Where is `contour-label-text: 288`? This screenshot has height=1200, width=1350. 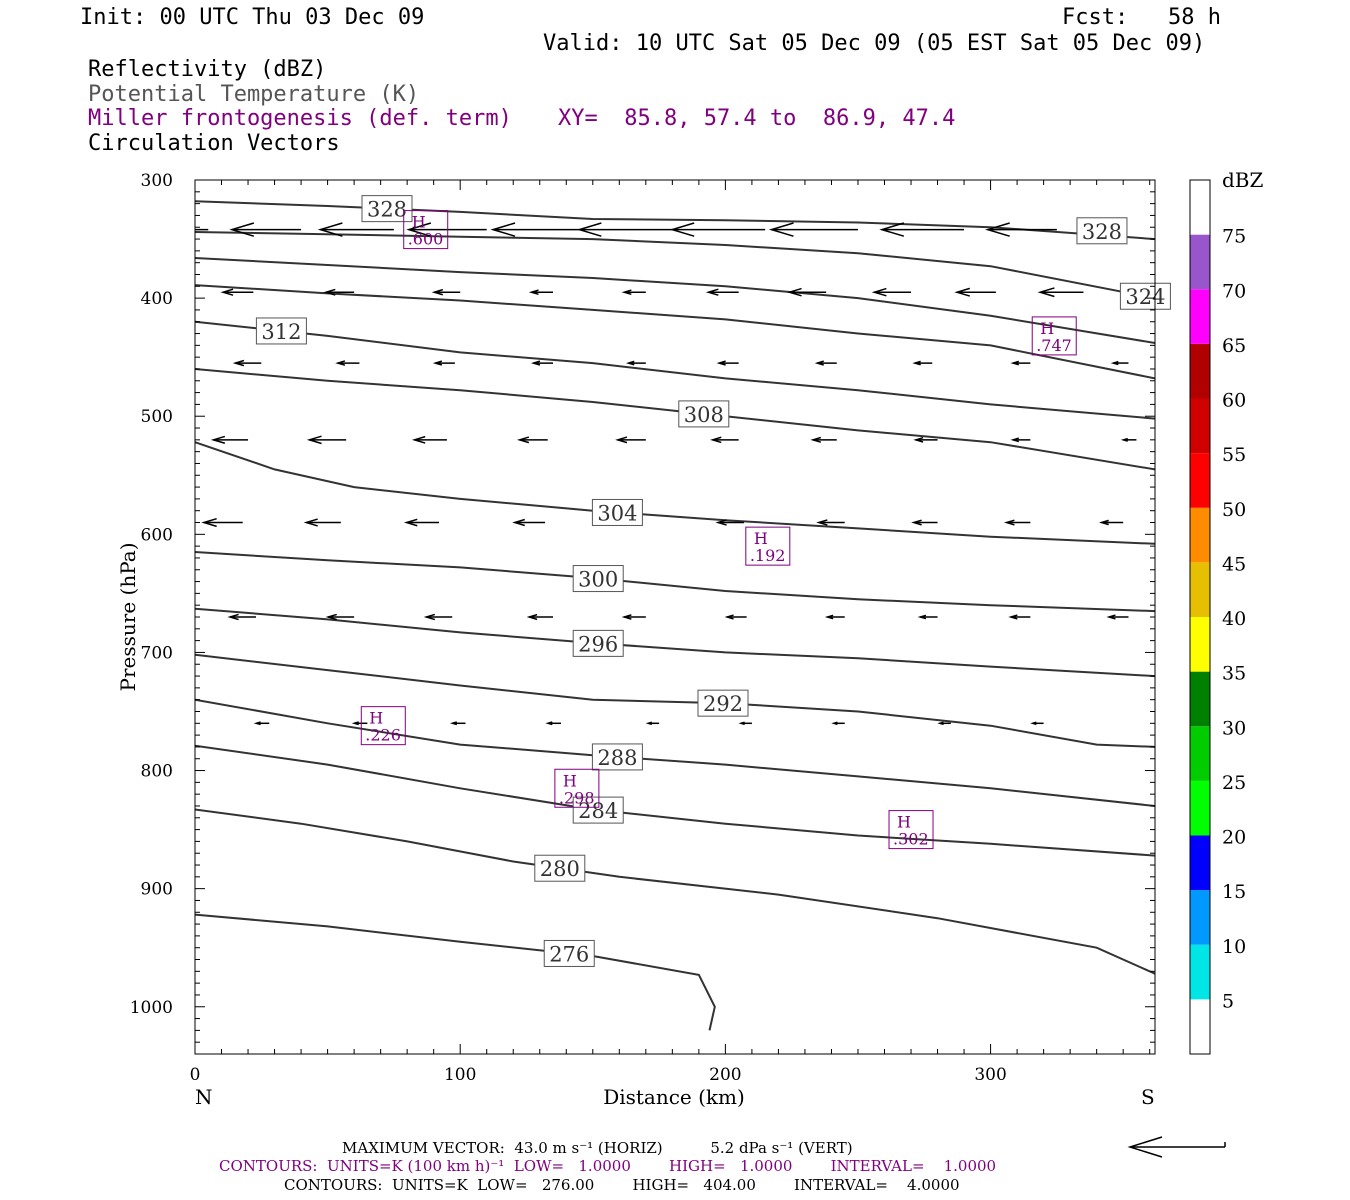 contour-label-text: 288 is located at coordinates (617, 758).